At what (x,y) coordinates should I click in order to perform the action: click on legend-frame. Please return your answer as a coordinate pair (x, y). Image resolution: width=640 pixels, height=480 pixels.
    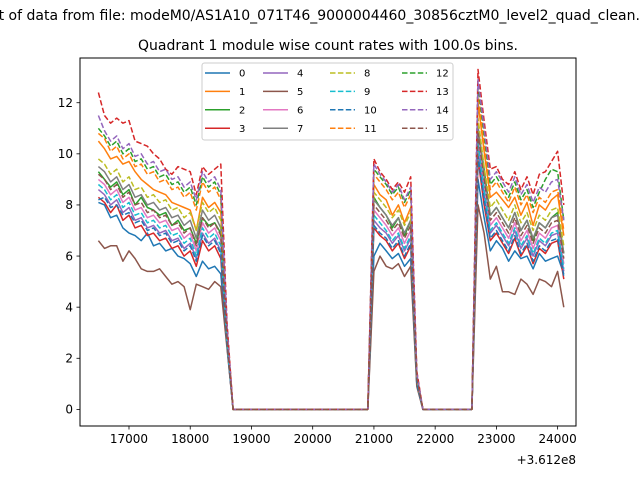
    Looking at the image, I should click on (327, 101).